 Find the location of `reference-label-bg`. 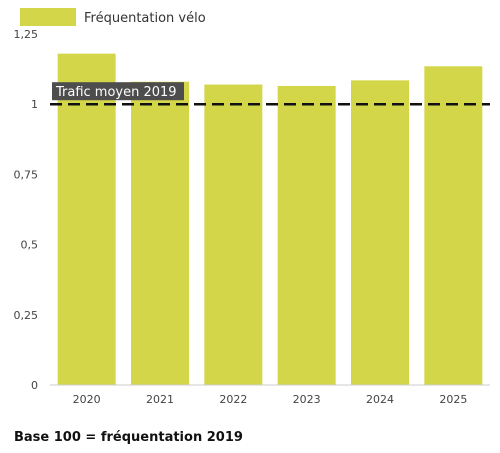

reference-label-bg is located at coordinates (118, 91).